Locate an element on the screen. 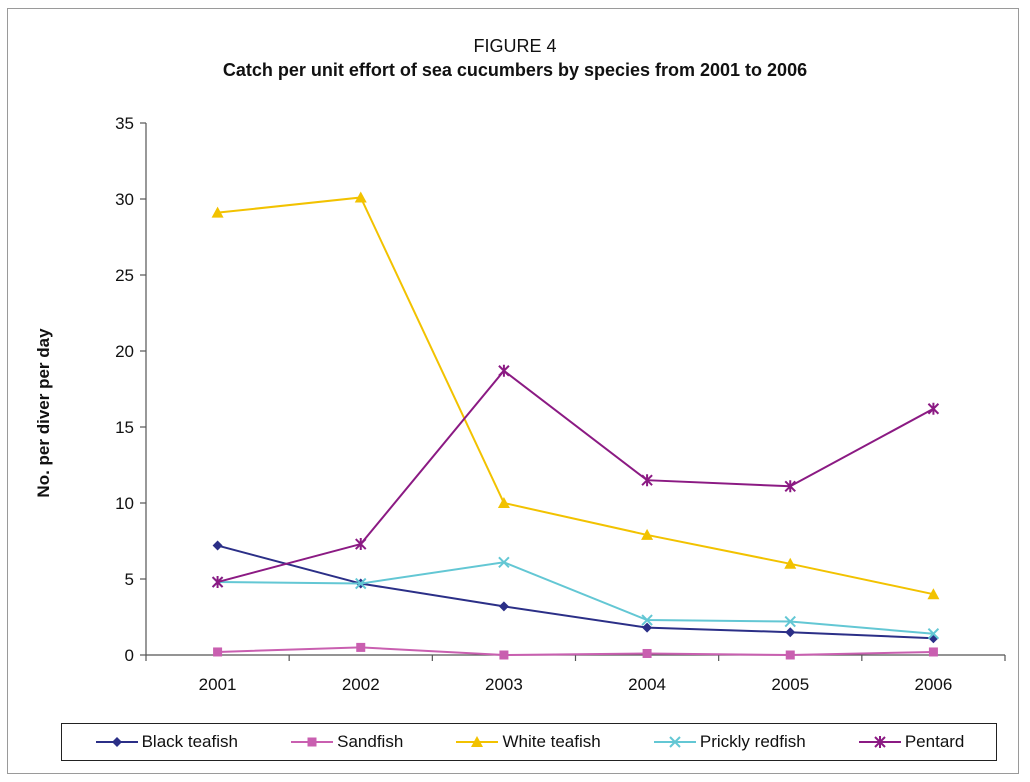 This screenshot has height=782, width=1030. legend-item-sandfish: Sandfish is located at coordinates (346, 742).